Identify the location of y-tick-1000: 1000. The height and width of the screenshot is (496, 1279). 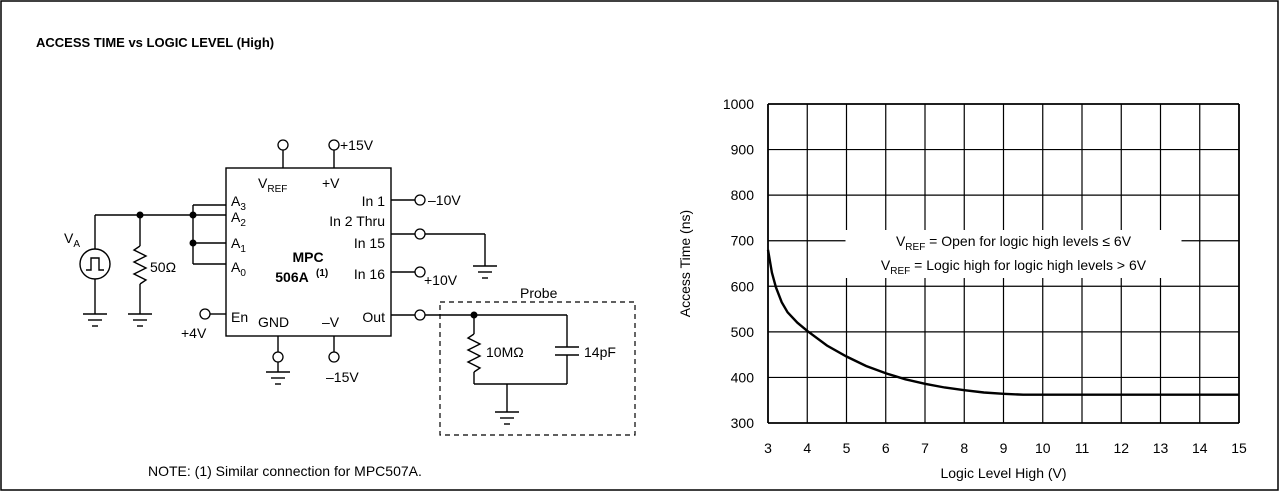
(738, 104).